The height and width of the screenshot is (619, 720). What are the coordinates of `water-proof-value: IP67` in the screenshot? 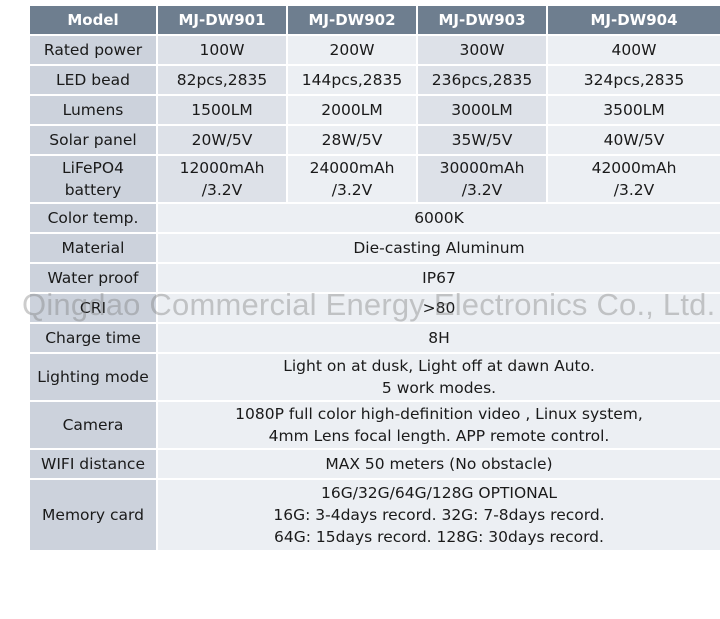 It's located at (439, 278).